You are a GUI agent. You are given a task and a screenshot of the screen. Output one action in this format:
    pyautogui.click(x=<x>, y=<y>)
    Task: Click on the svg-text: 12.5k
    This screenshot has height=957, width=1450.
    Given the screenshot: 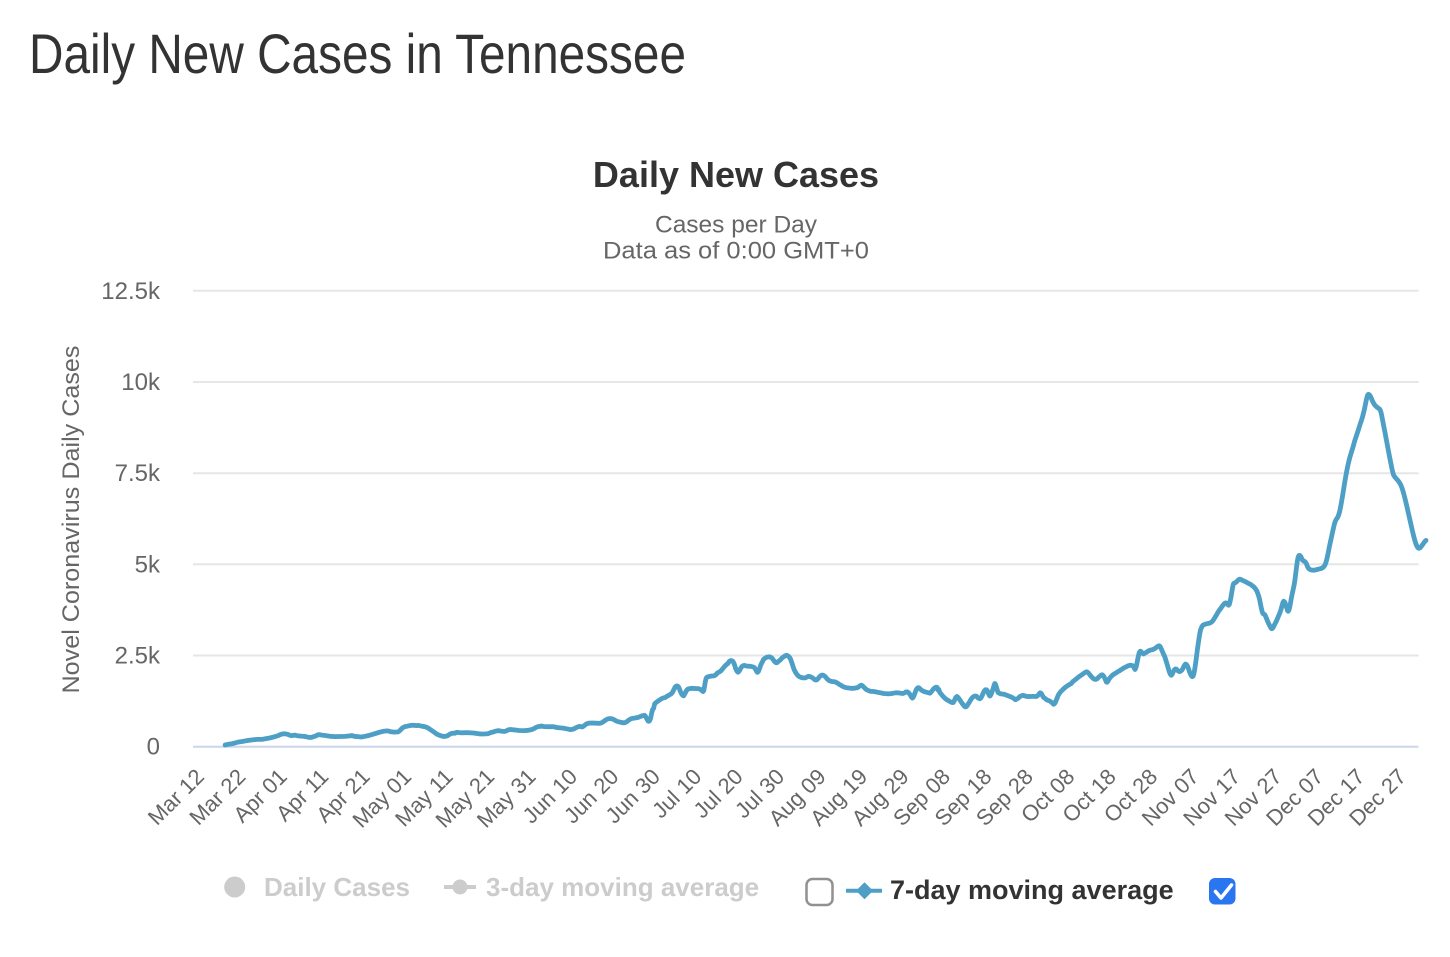 What is the action you would take?
    pyautogui.click(x=131, y=291)
    